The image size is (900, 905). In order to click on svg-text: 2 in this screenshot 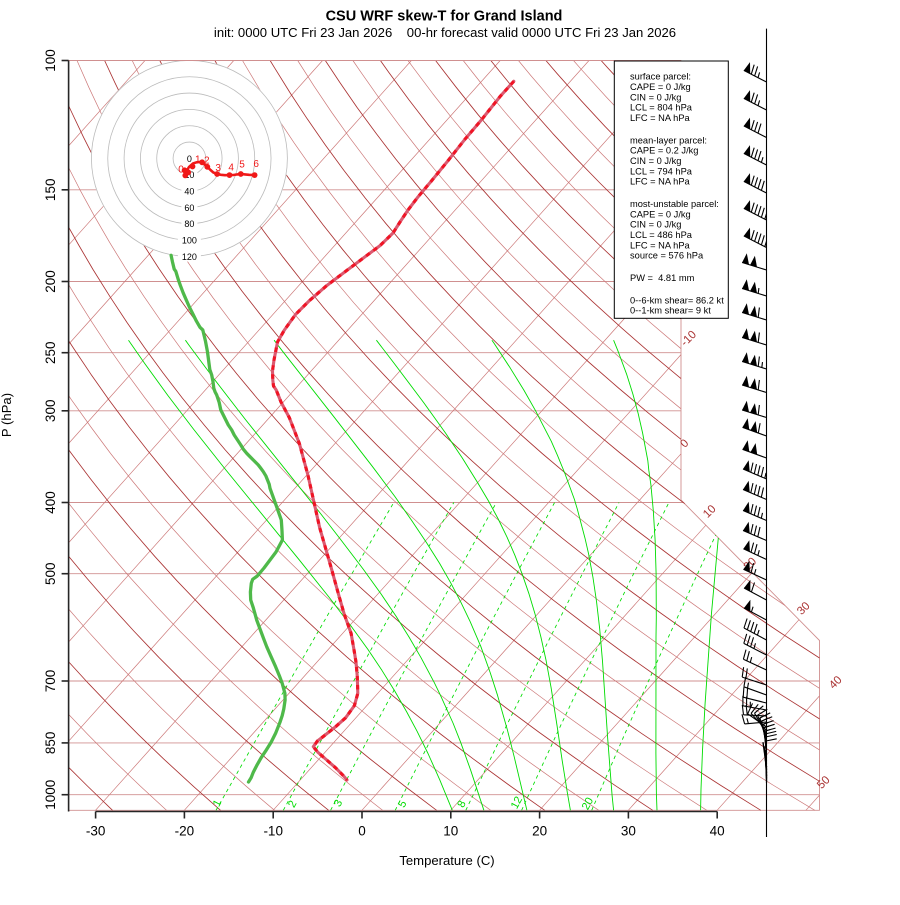, I will do `click(207, 161)`.